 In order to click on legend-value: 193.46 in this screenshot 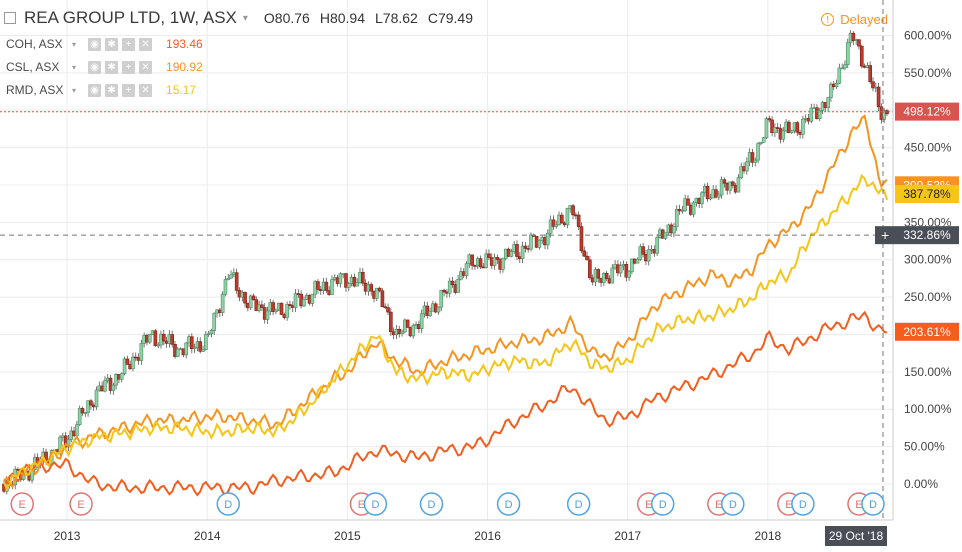, I will do `click(184, 44)`.